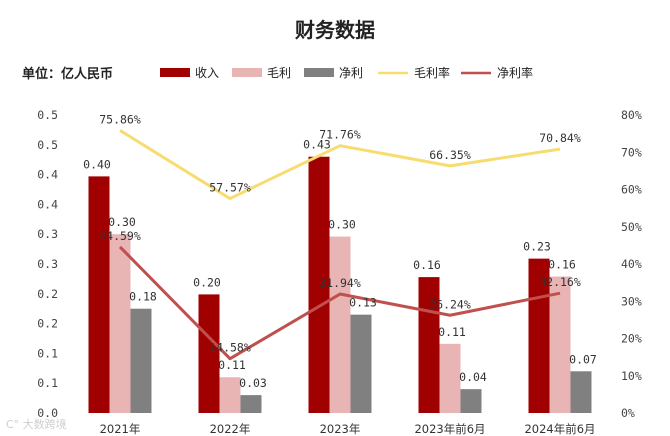 The image size is (670, 436). What do you see at coordinates (537, 247) in the screenshot?
I see `bar-data-label: 0.23` at bounding box center [537, 247].